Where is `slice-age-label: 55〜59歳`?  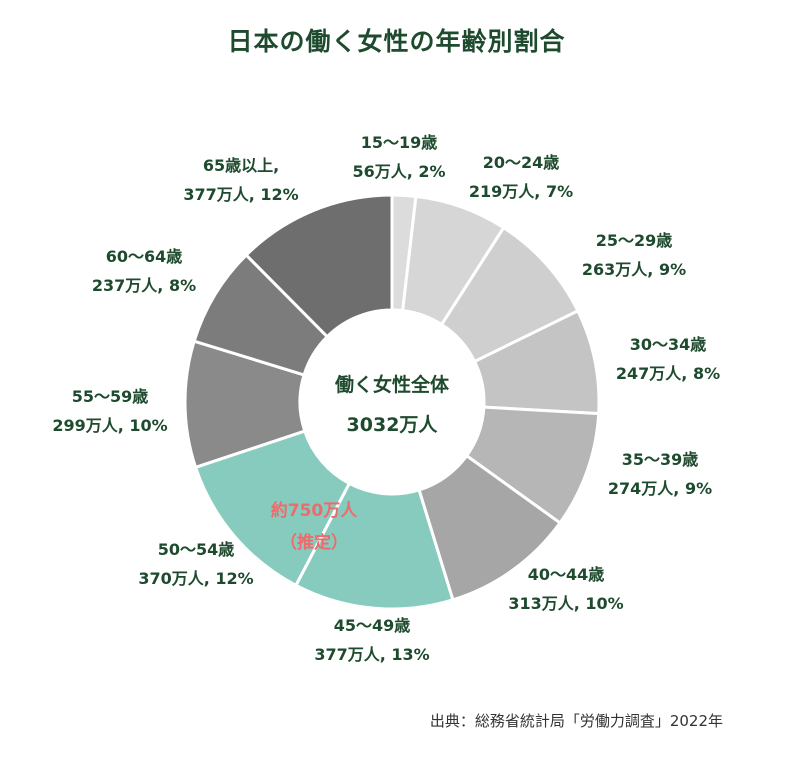 slice-age-label: 55〜59歳 is located at coordinates (110, 396).